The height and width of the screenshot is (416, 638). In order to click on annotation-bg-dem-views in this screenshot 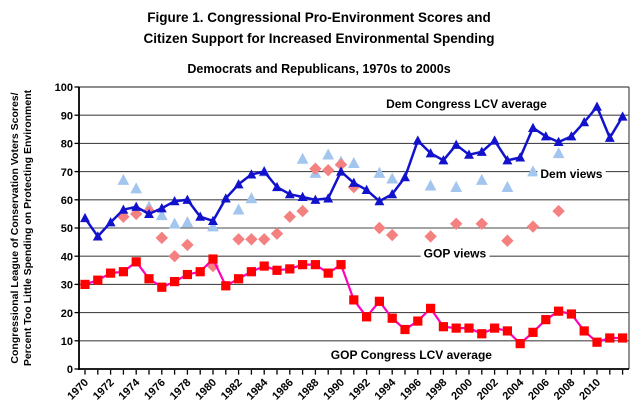, I will do `click(571, 174)`.